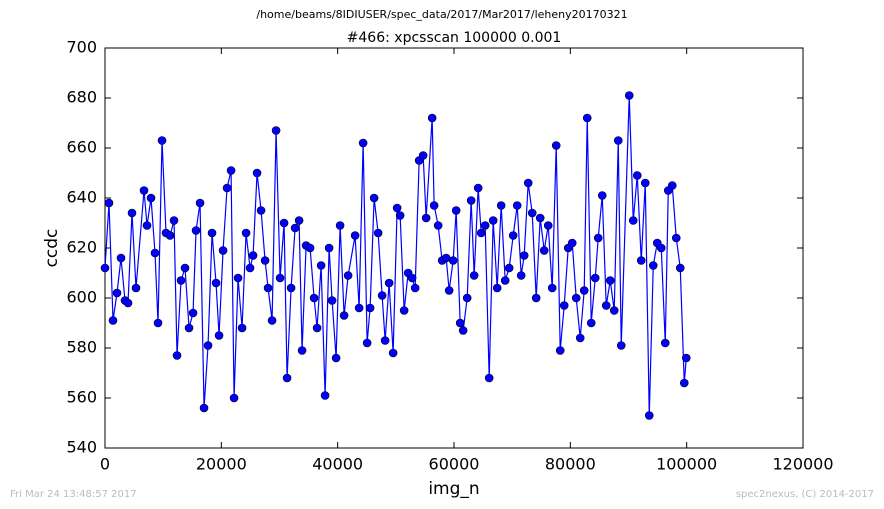 The image size is (884, 509). Describe the element at coordinates (337, 464) in the screenshot. I see `x-tick-label: 40000` at that location.